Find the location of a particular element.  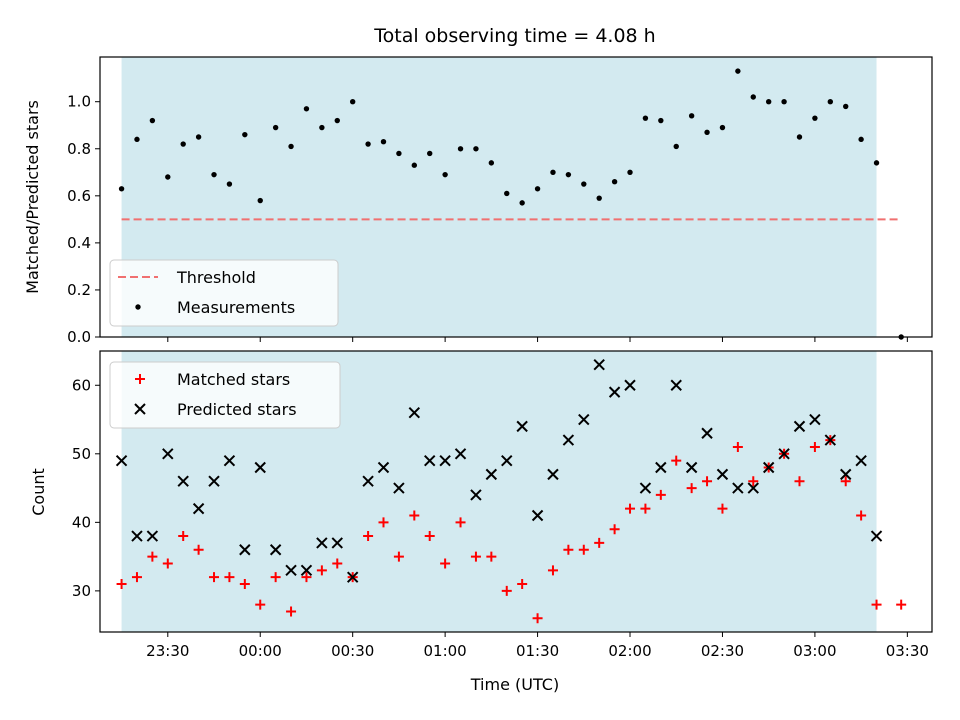

y-tick-label: 40 is located at coordinates (81, 522).